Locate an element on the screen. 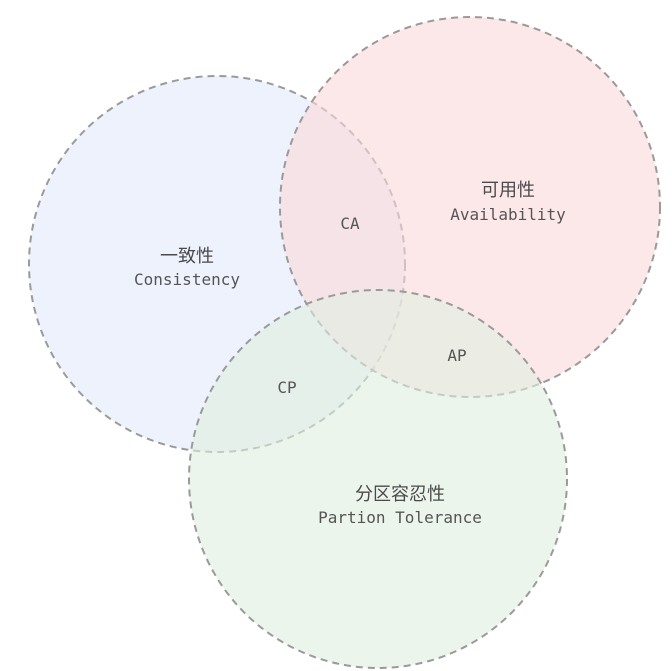 The width and height of the screenshot is (672, 671). availability-label-en: Availability is located at coordinates (508, 214).